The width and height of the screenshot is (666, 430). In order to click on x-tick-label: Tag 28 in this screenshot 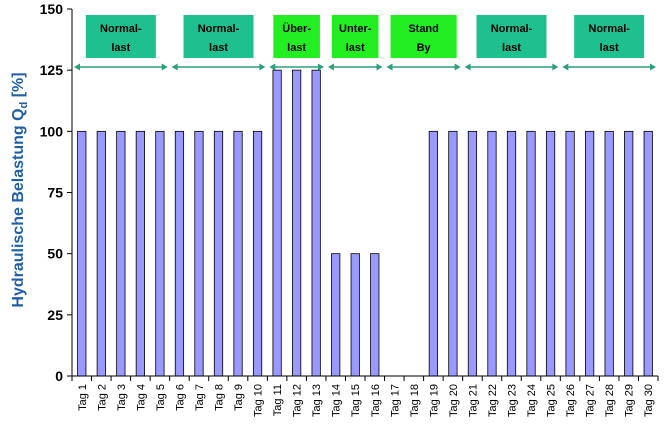, I will do `click(610, 400)`.